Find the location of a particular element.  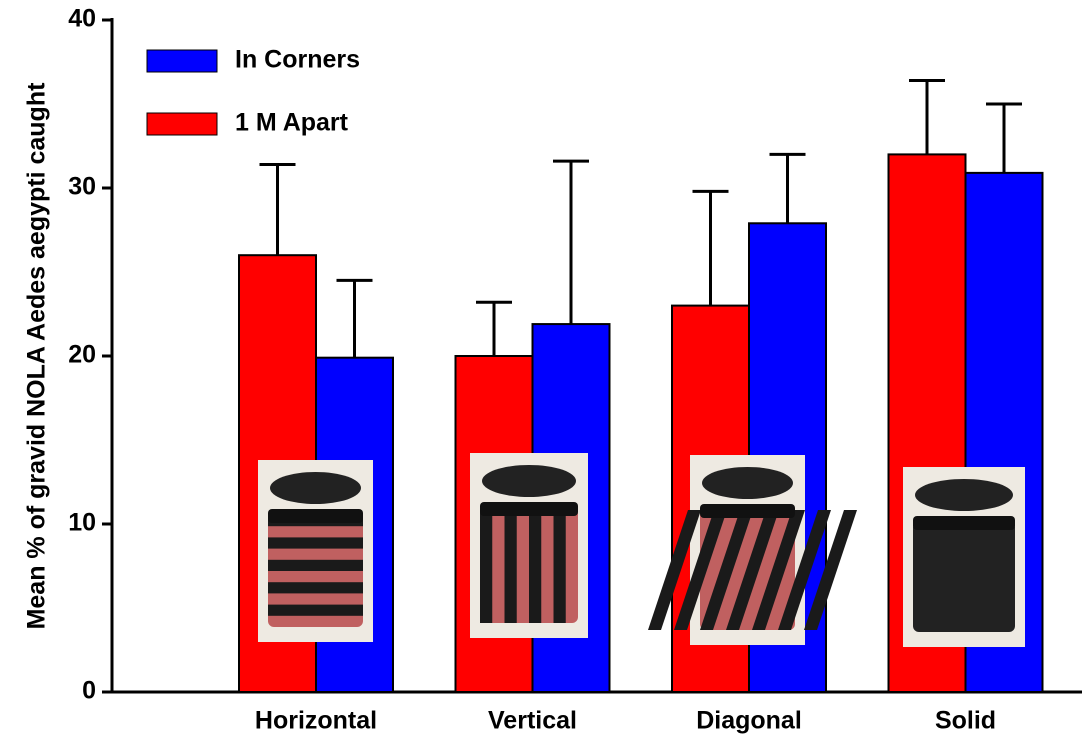

y-tick-label: 30 is located at coordinates (82, 187).